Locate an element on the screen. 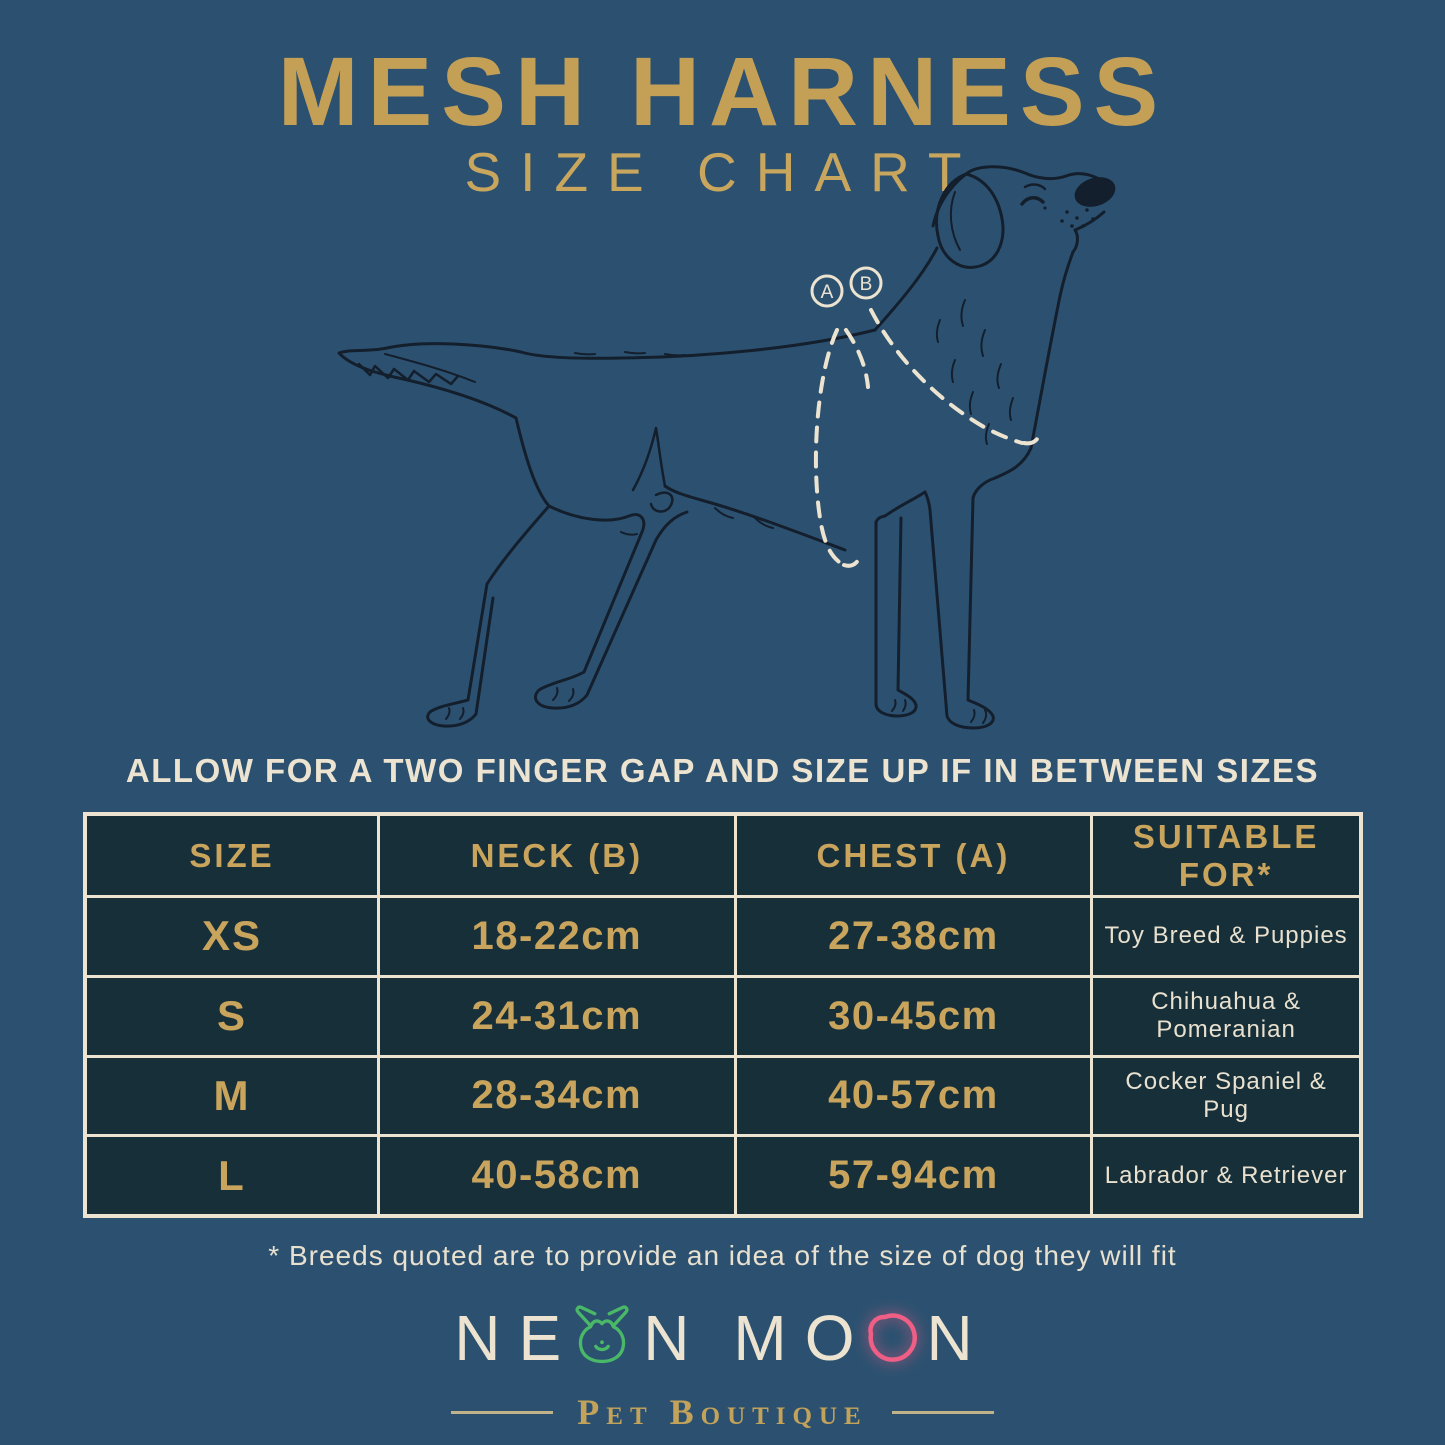  page-subtitle: SIZE CHART is located at coordinates (722, 172).